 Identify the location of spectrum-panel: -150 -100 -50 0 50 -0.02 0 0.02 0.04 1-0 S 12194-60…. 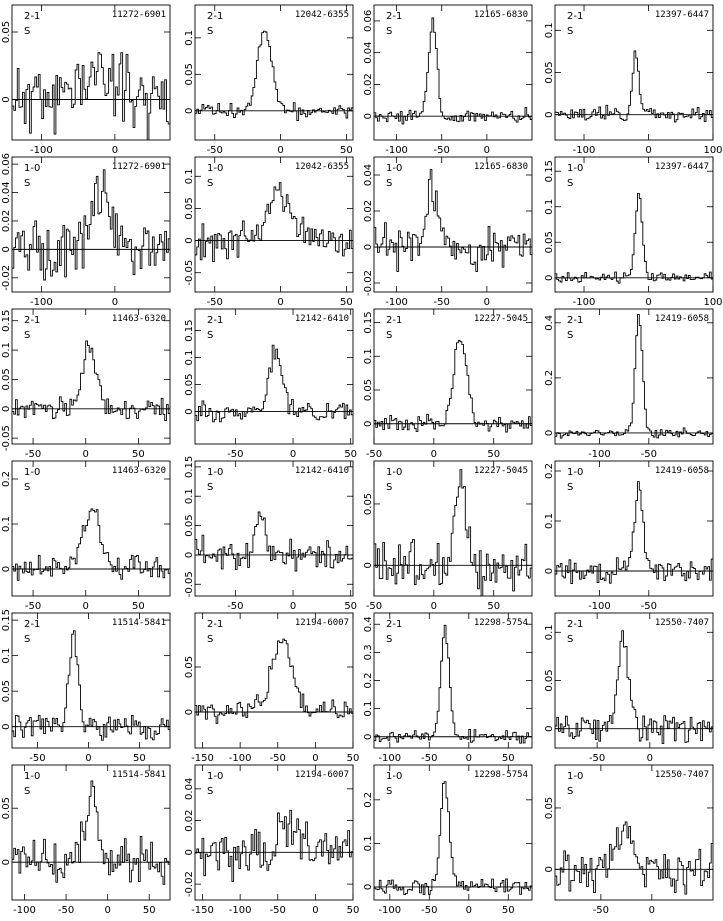
(271, 840).